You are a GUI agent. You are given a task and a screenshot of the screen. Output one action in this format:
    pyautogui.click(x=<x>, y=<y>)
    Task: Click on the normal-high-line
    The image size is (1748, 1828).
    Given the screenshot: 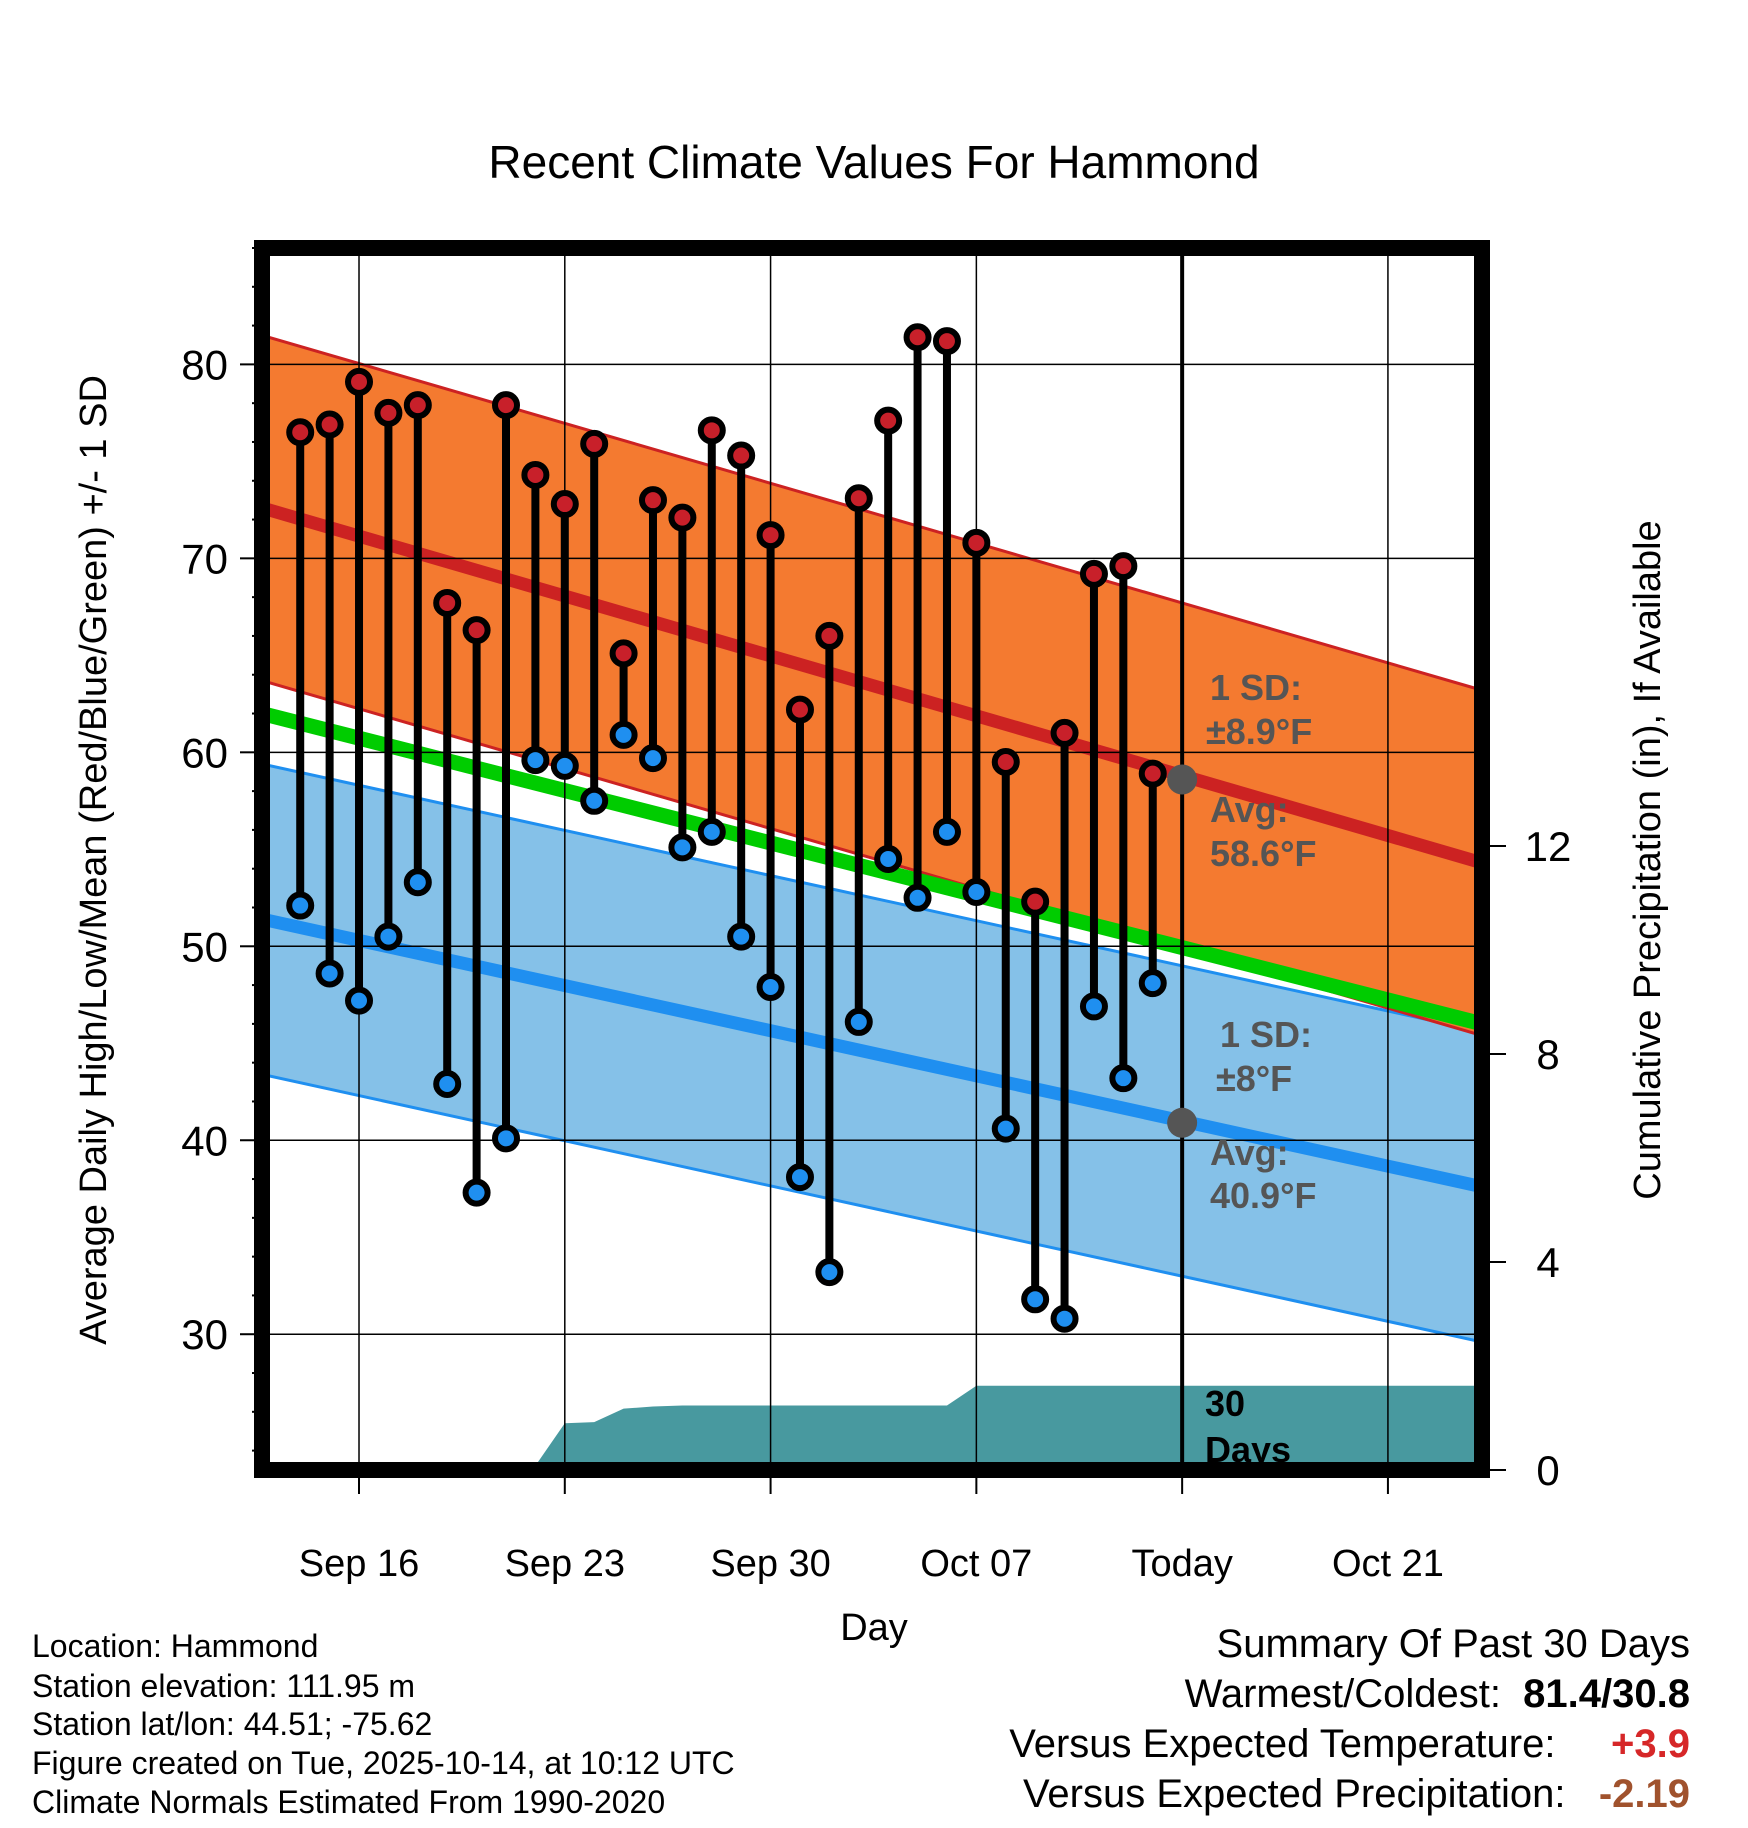 What is the action you would take?
    pyautogui.click(x=872, y=685)
    